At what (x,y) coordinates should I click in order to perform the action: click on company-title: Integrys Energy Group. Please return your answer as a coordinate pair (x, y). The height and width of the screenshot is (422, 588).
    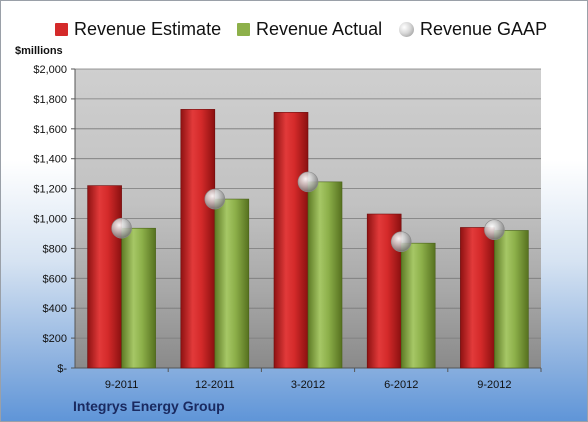
    Looking at the image, I should click on (149, 406).